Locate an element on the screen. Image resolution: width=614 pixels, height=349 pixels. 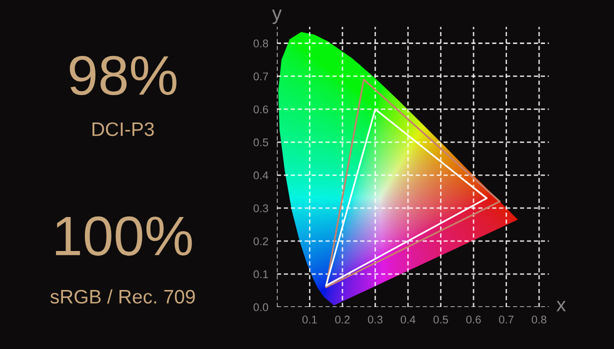
y-tick-label: 0.6 is located at coordinates (261, 109).